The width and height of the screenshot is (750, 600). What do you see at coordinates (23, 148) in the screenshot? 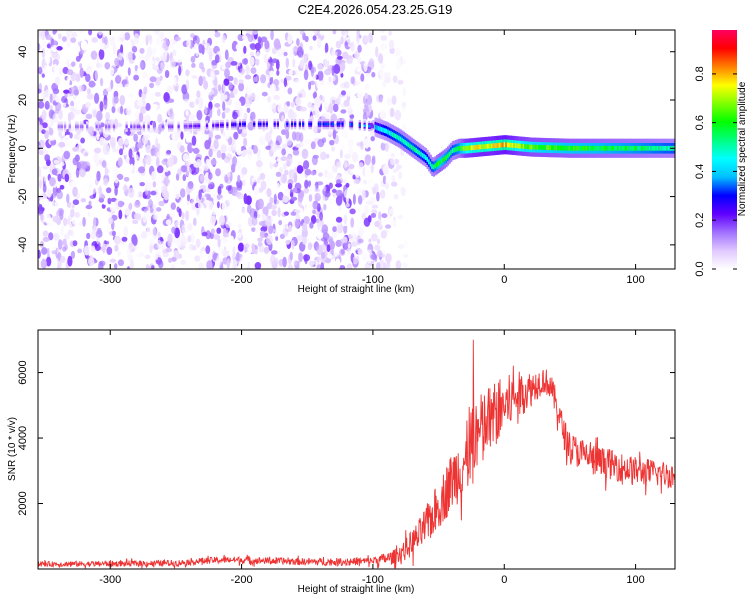
I see `y-tick-label: 0` at bounding box center [23, 148].